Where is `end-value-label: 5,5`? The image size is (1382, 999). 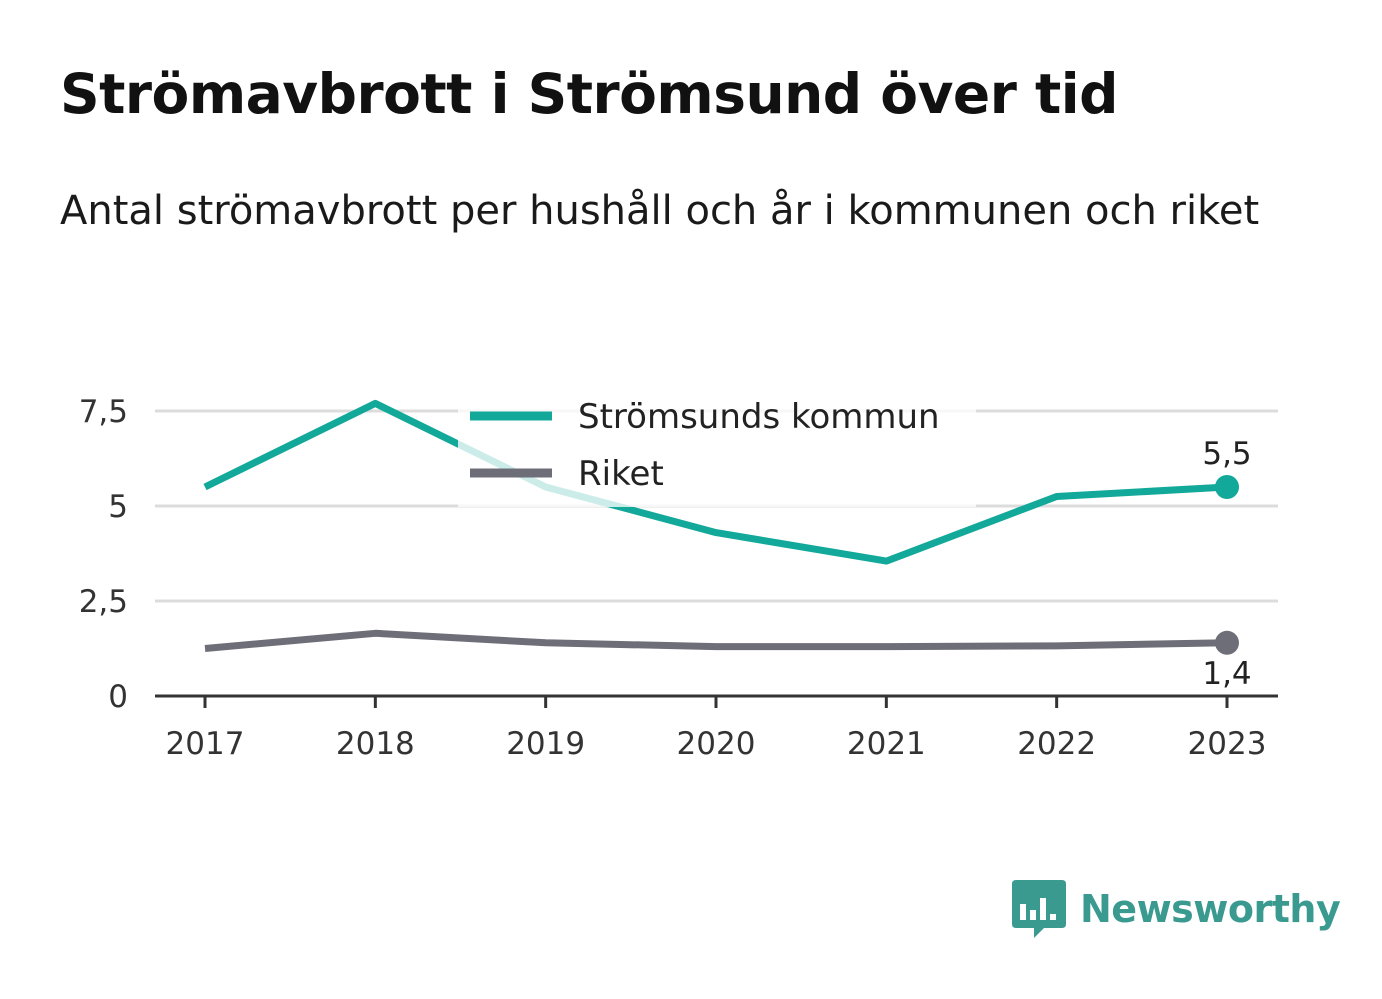
end-value-label: 5,5 is located at coordinates (1226, 454).